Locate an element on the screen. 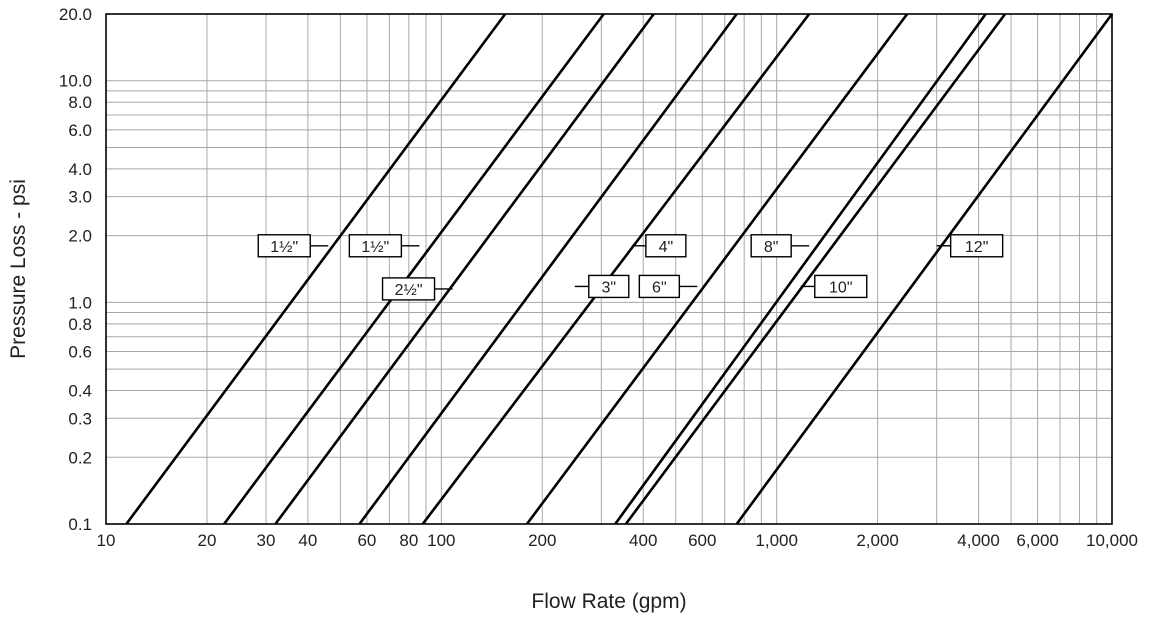 The height and width of the screenshot is (618, 1149). x-tick-label: 10,000 is located at coordinates (1112, 540).